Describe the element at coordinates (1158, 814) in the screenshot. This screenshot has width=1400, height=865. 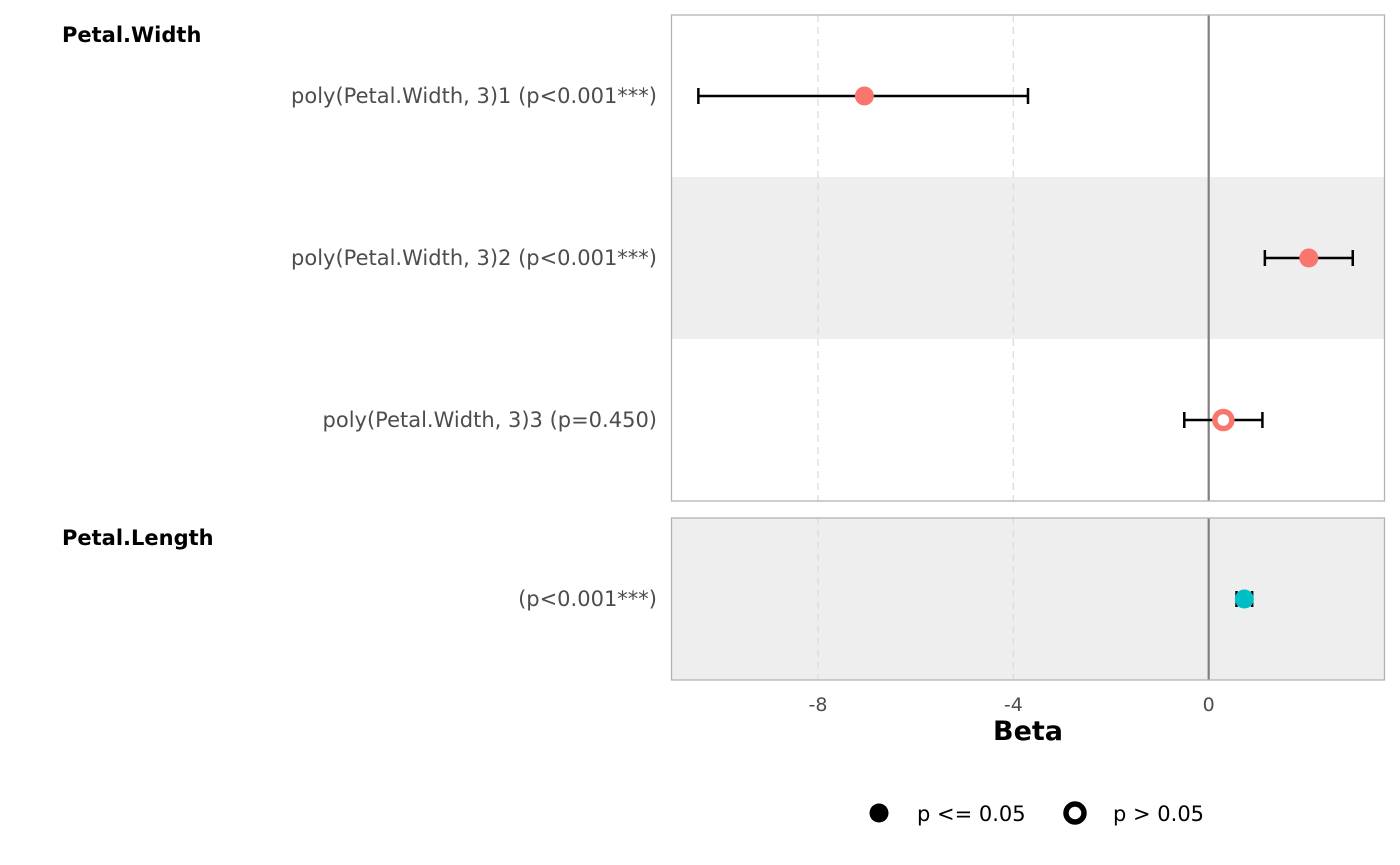
I see `legend-label: p > 0.05` at that location.